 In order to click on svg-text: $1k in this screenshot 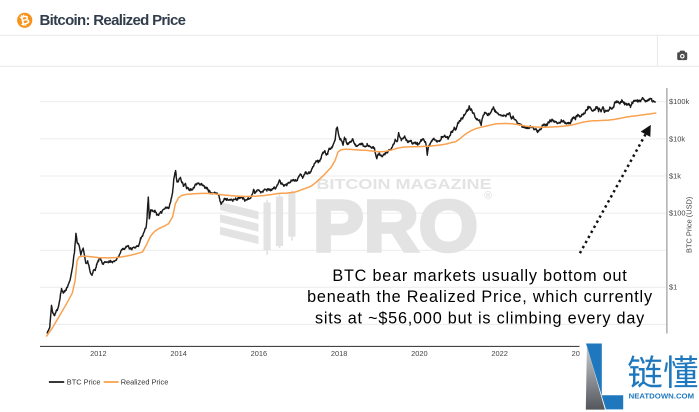, I will do `click(675, 175)`.